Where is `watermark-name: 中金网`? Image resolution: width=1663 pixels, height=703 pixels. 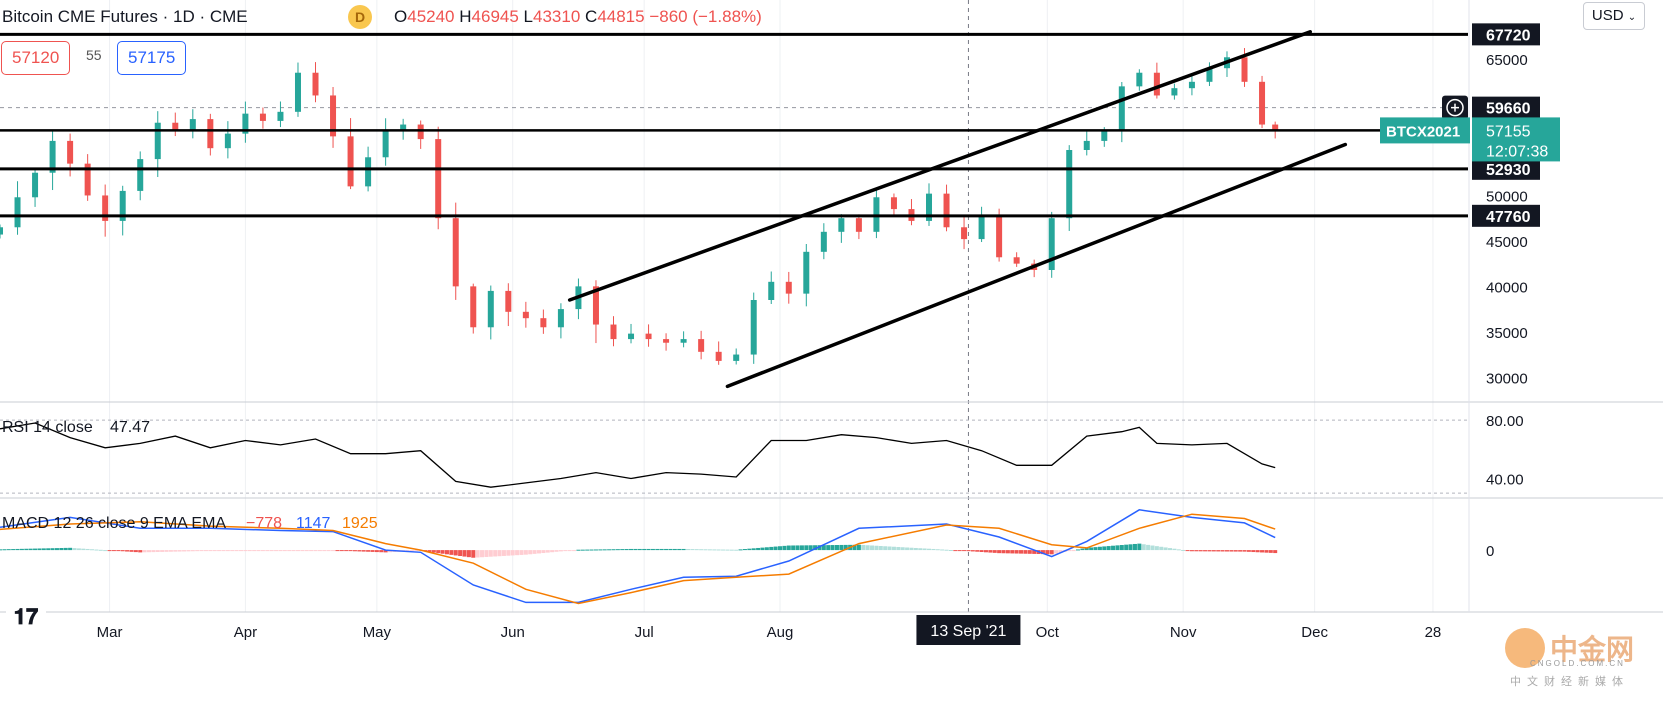
watermark-name: 中金网 is located at coordinates (1592, 649).